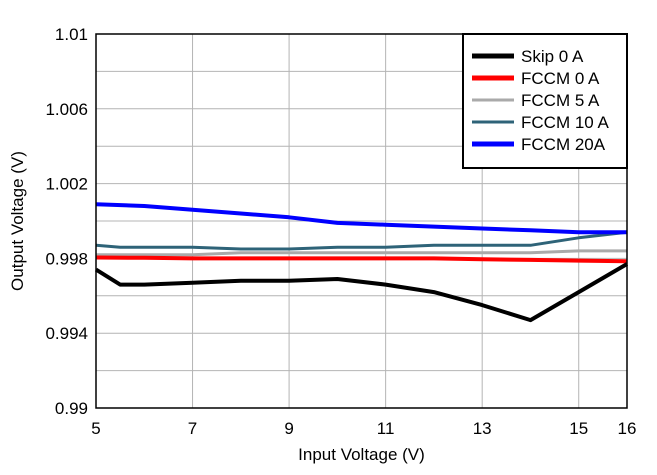 The image size is (657, 475). Describe the element at coordinates (560, 78) in the screenshot. I see `legend-label: FCCM 0 A` at that location.